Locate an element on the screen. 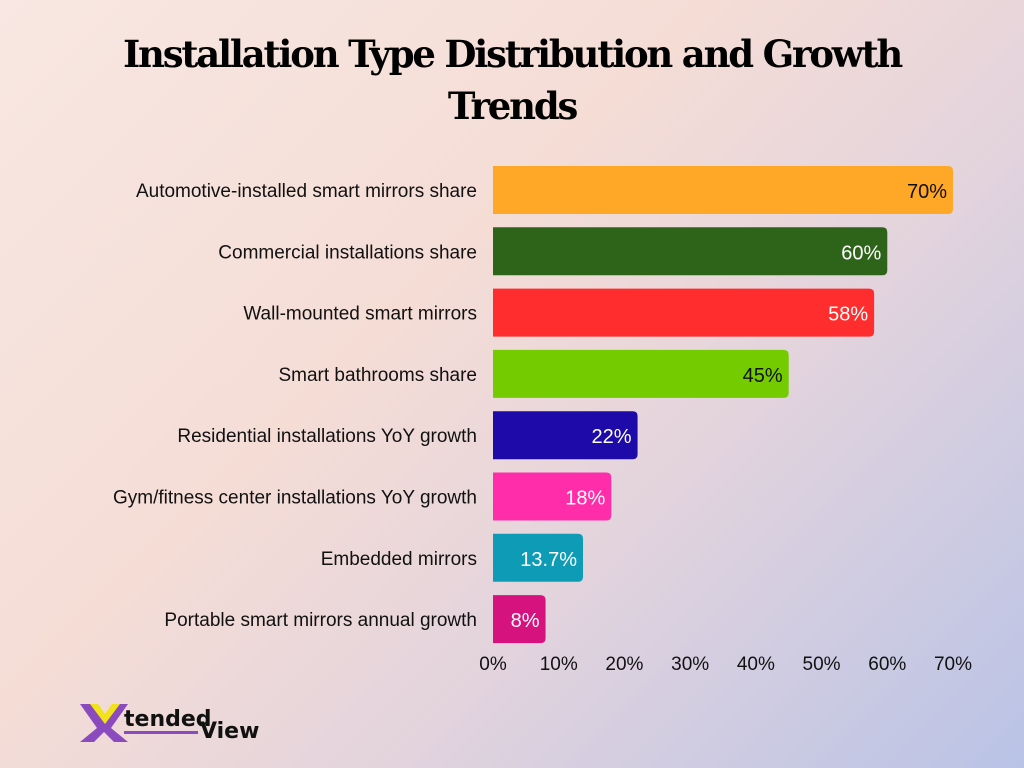 This screenshot has width=1024, height=768. svg-text: View is located at coordinates (229, 731).